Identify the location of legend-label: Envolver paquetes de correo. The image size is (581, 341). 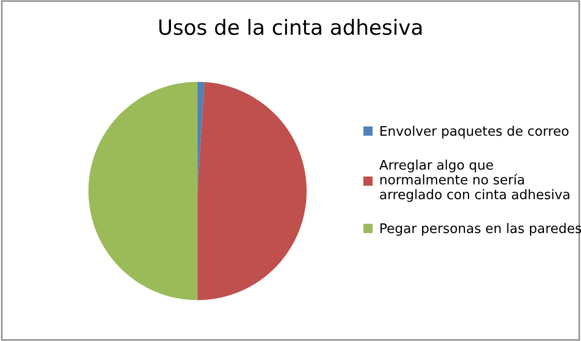
(474, 132).